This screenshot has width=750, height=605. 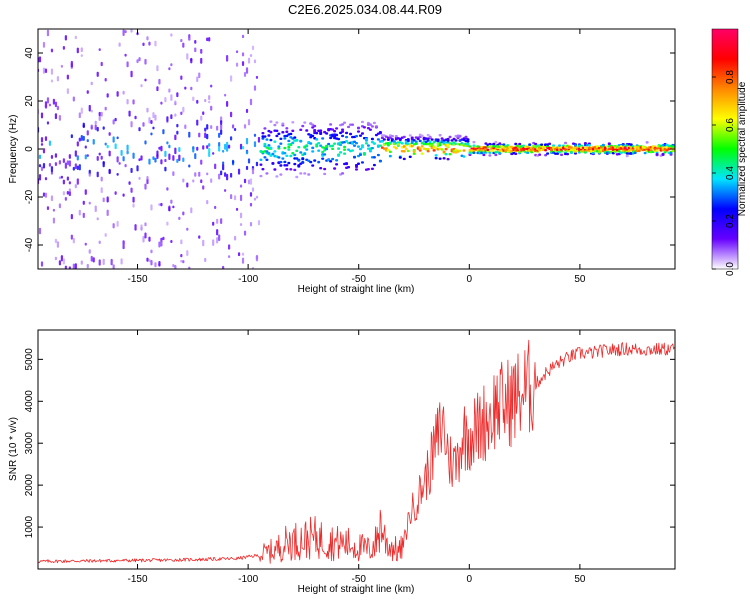 What do you see at coordinates (742, 148) in the screenshot?
I see `colorbar-label: Normalized spectral amplitude` at bounding box center [742, 148].